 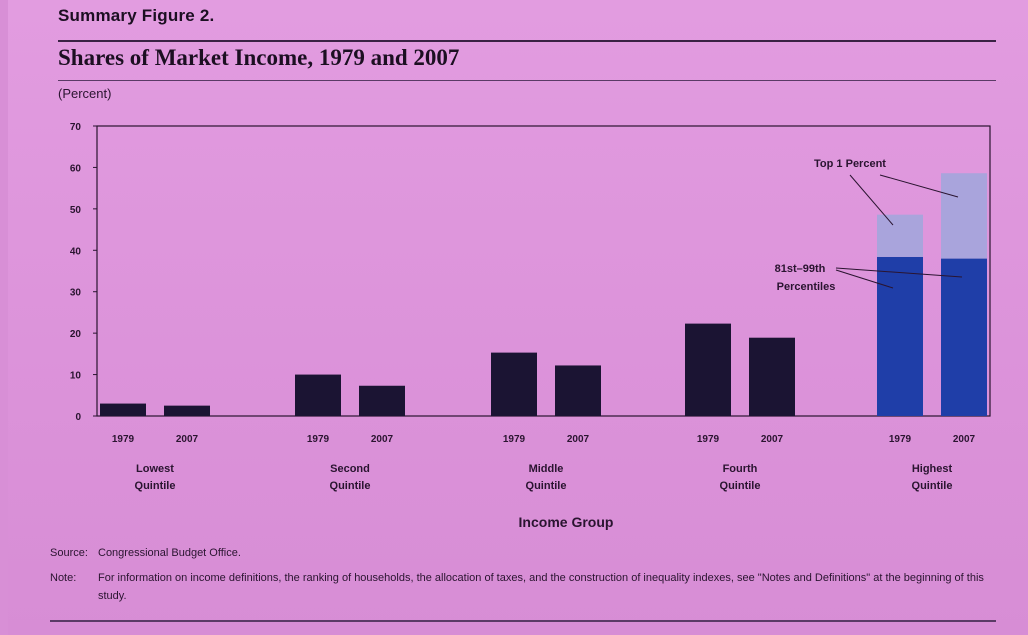 What do you see at coordinates (350, 469) in the screenshot?
I see `group-label: Second` at bounding box center [350, 469].